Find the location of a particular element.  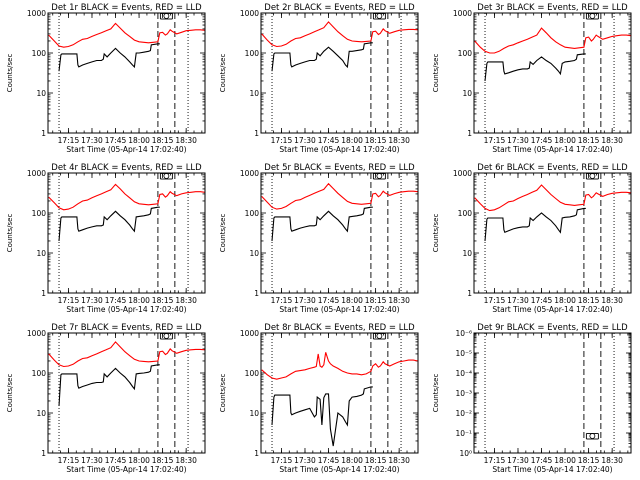

panel-title: Det 6r BLACK = Events, RED = LLD is located at coordinates (552, 168).